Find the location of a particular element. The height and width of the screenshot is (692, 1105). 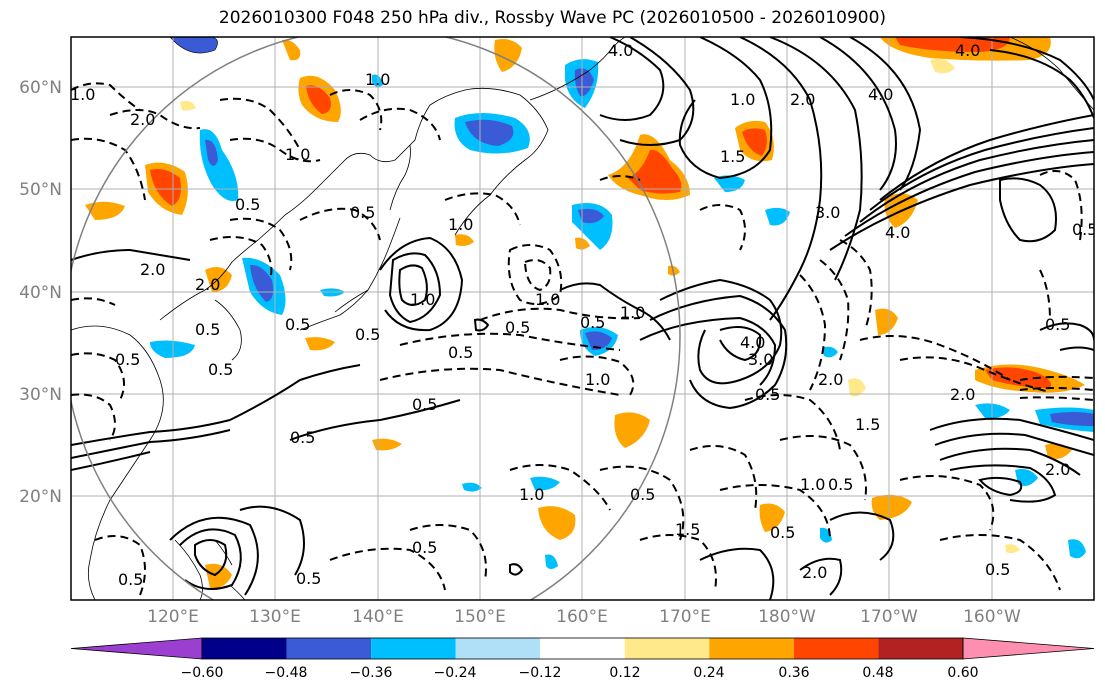

lon-label: 160°W is located at coordinates (992, 617).